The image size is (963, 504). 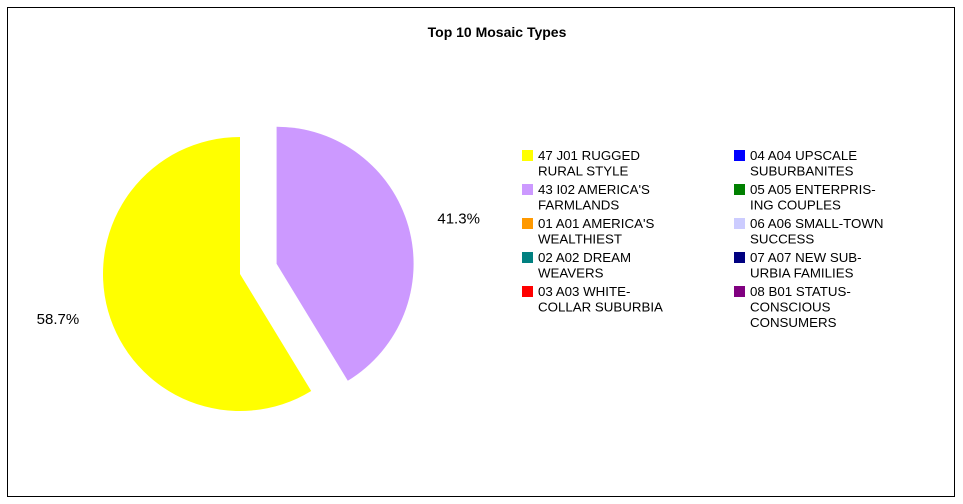 What do you see at coordinates (583, 171) in the screenshot?
I see `legend-label: RURAL STYLE` at bounding box center [583, 171].